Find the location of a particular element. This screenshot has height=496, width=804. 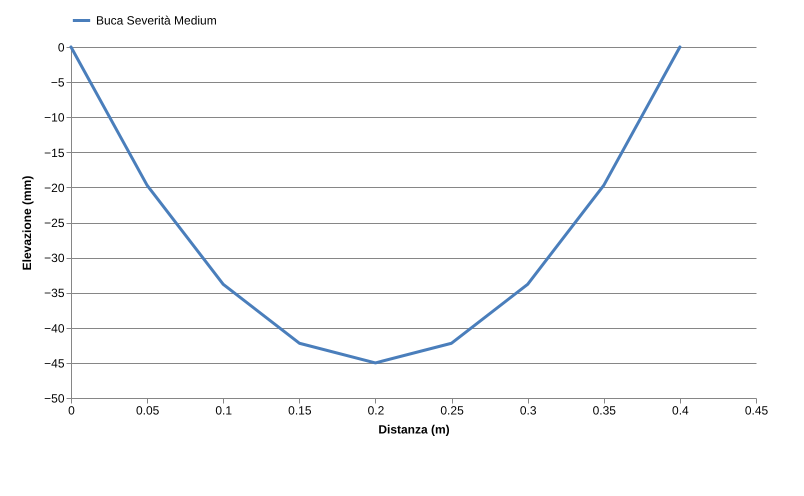

y-tick-label: 0 is located at coordinates (61, 47).